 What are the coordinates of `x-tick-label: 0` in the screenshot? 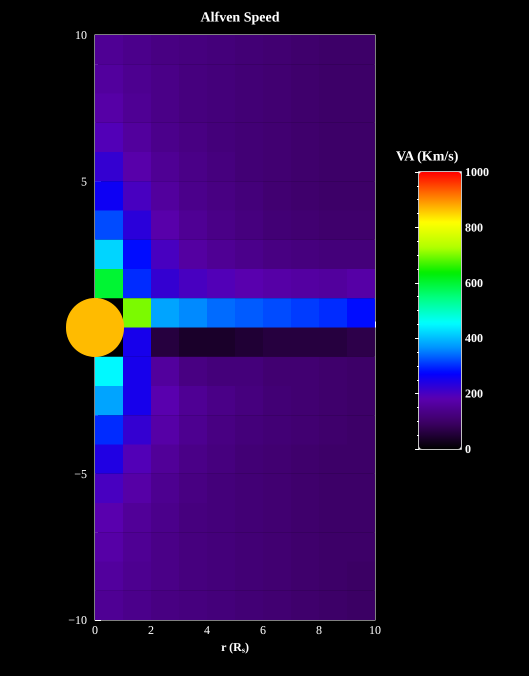 It's located at (95, 630).